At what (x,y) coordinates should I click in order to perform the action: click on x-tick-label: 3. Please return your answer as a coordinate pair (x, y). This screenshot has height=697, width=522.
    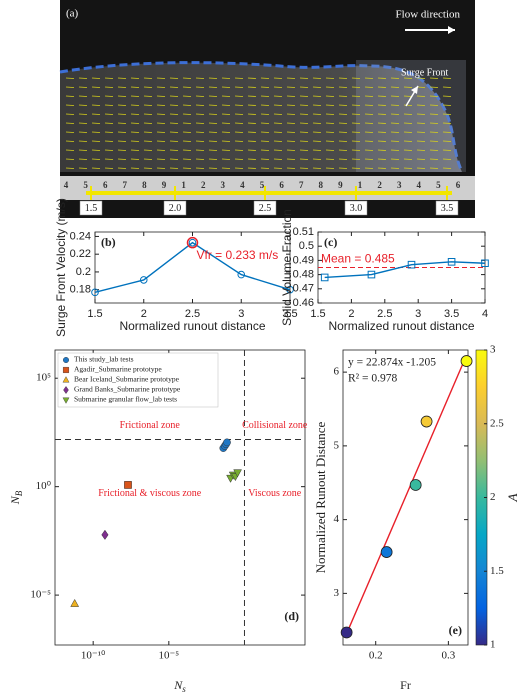
    Looking at the image, I should click on (418, 314).